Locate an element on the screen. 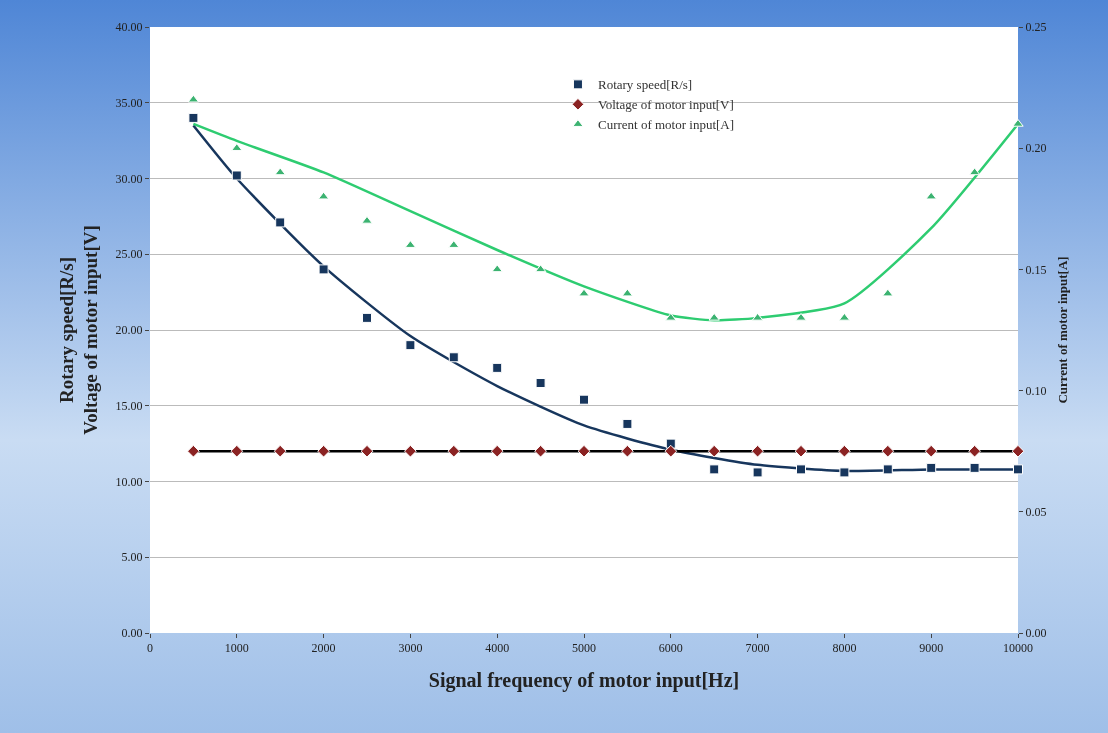 This screenshot has width=1108, height=733. y-tick-label: 40.00 is located at coordinates (129, 27).